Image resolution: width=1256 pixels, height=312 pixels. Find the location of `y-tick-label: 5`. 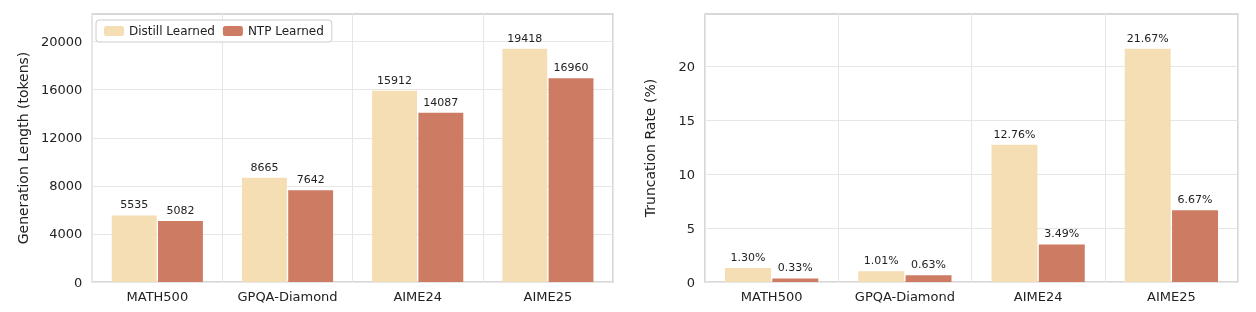

y-tick-label: 5 is located at coordinates (690, 228).